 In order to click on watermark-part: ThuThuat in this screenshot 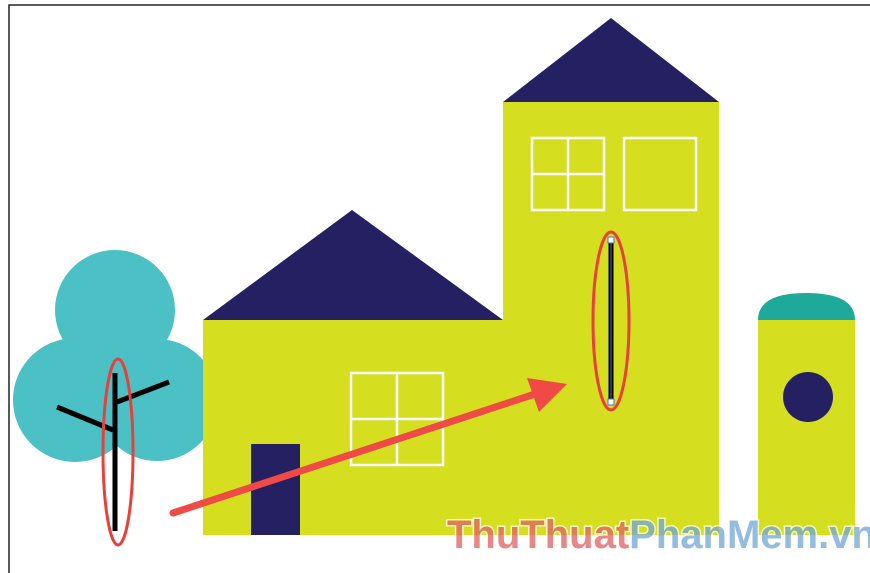, I will do `click(538, 535)`.